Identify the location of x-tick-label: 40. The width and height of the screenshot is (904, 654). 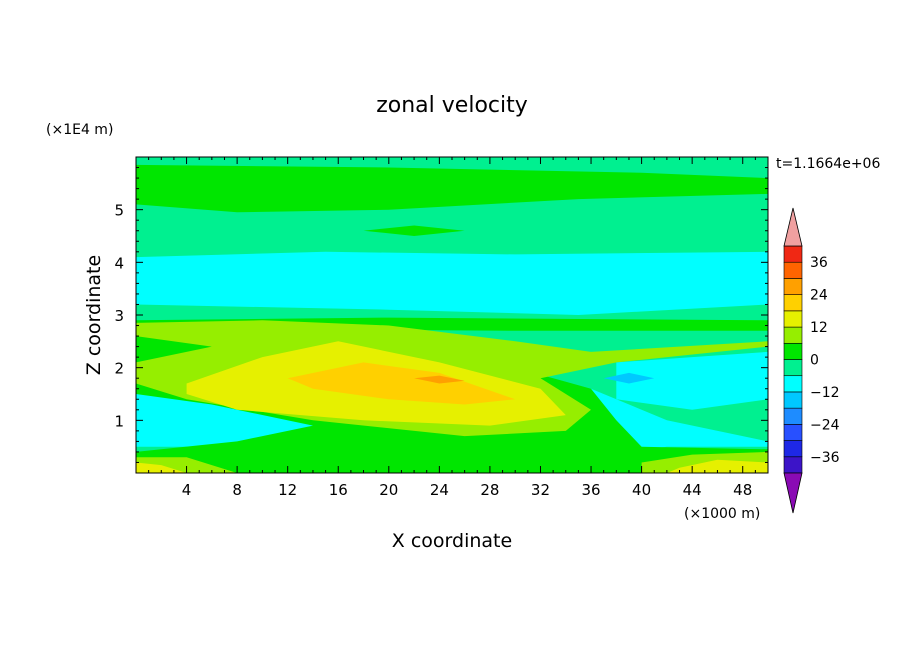
(641, 490).